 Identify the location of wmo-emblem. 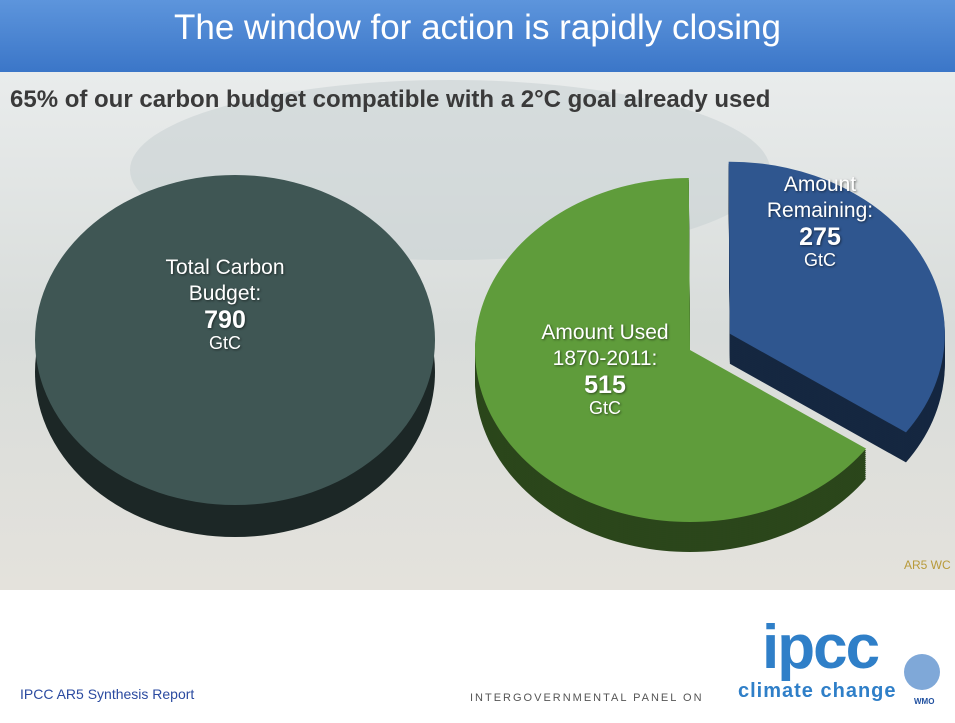
(922, 672).